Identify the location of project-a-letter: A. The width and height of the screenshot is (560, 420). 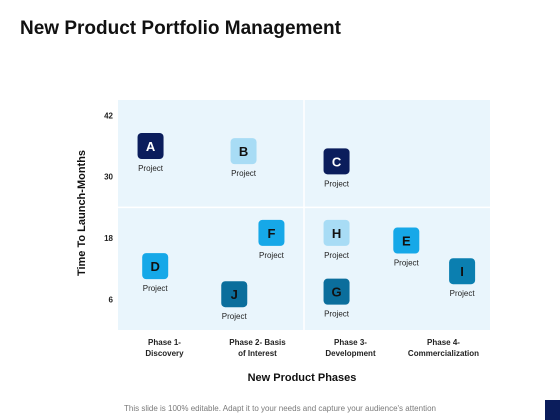
(151, 146).